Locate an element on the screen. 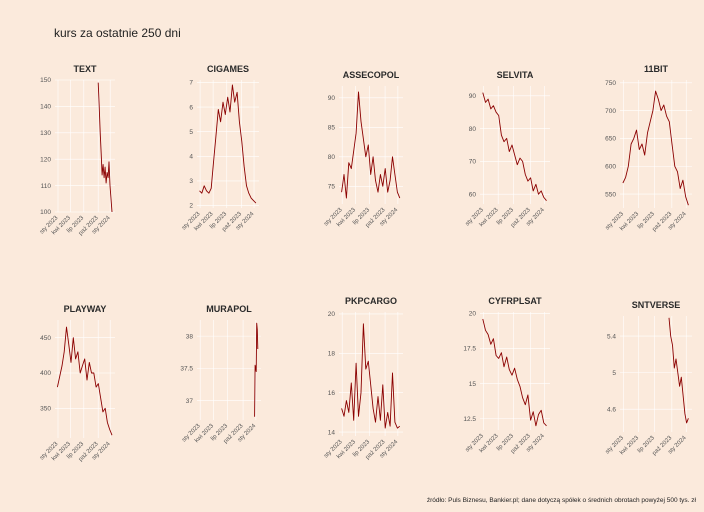  panel-title: PLAYWAY is located at coordinates (85, 309).